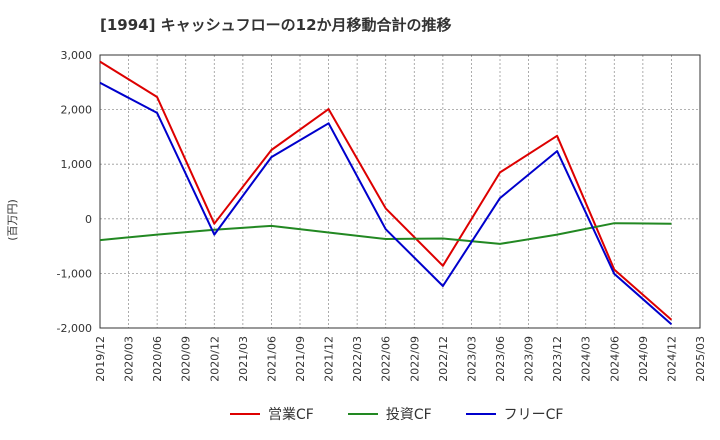 The width and height of the screenshot is (720, 440). What do you see at coordinates (291, 415) in the screenshot?
I see `legend-label-operating-cf: 営業CF` at bounding box center [291, 415].